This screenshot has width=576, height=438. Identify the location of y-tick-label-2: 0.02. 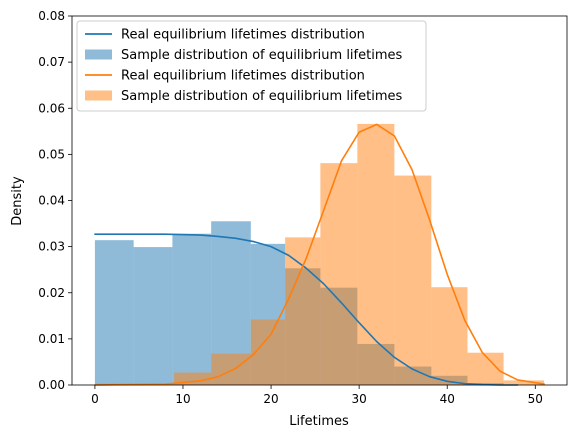
(51, 293).